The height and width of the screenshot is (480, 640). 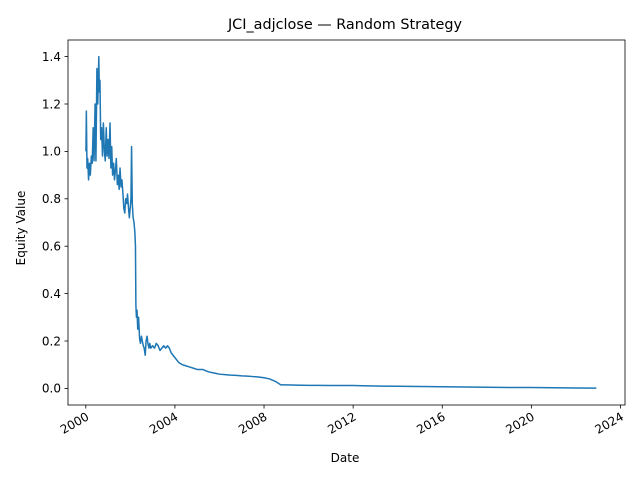 What do you see at coordinates (51, 199) in the screenshot?
I see `y-tick-label: 0.8` at bounding box center [51, 199].